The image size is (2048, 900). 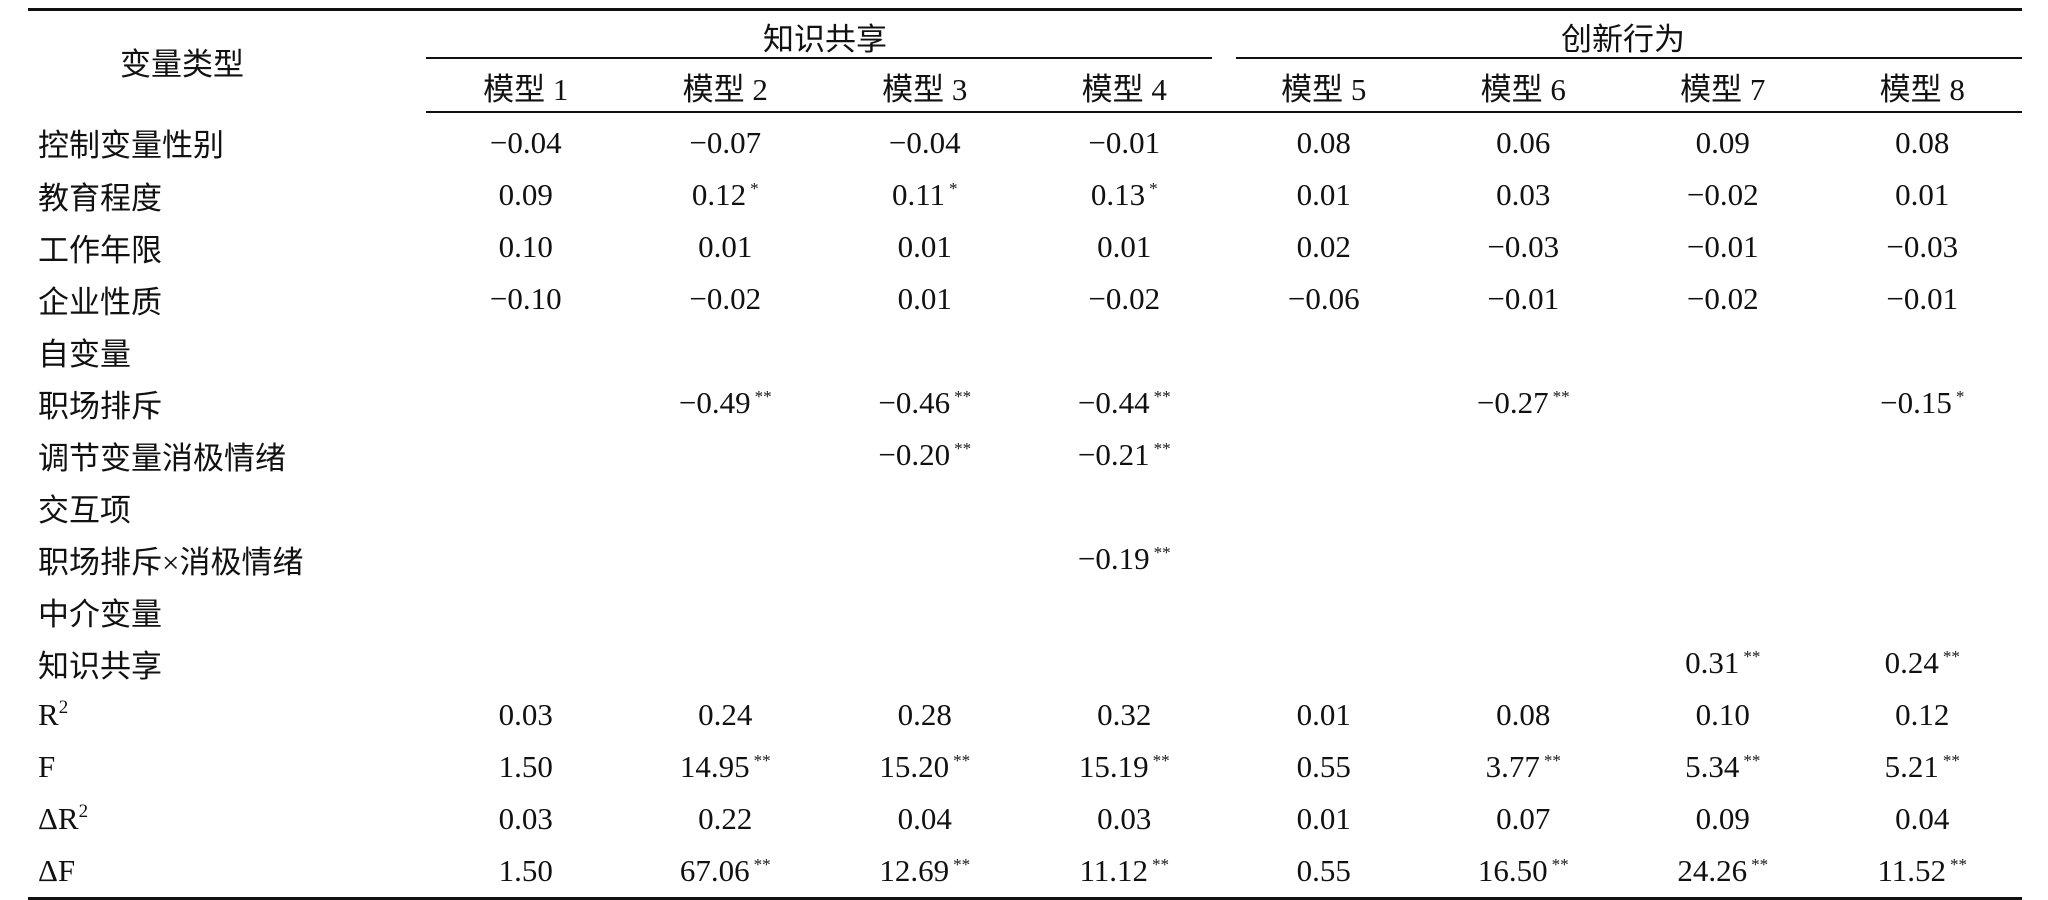 I want to click on cell-value: −0.10, so click(x=525, y=298).